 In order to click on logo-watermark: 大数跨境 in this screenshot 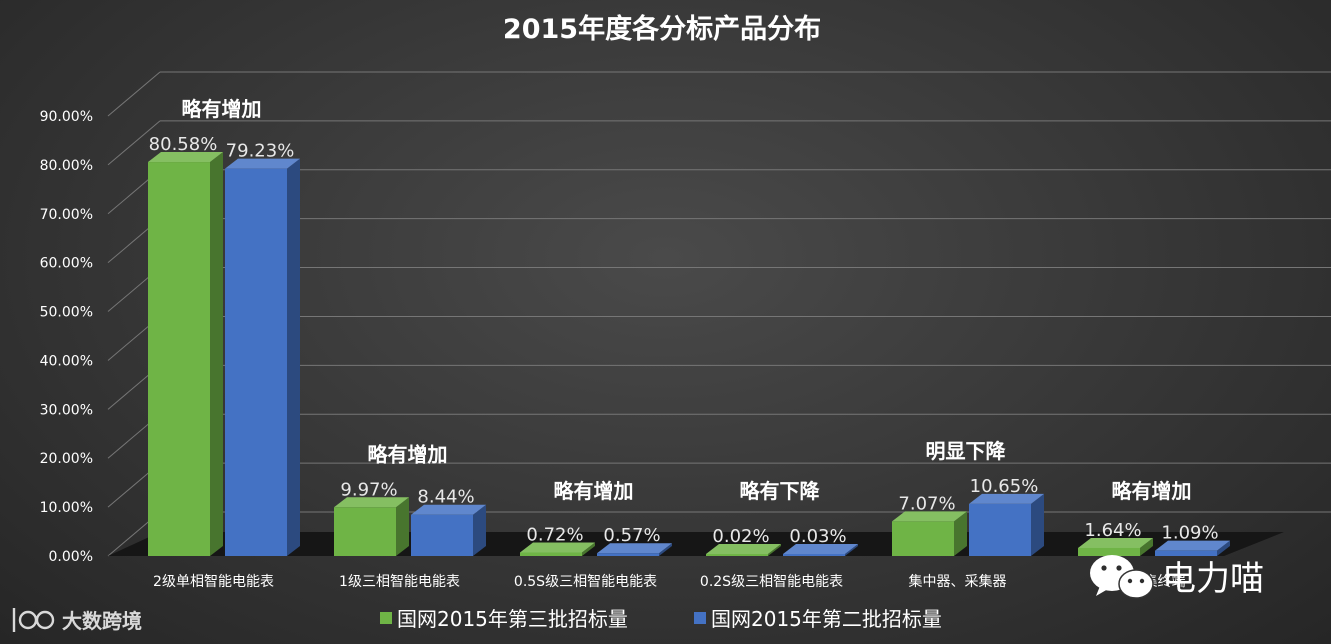, I will do `click(77, 620)`.